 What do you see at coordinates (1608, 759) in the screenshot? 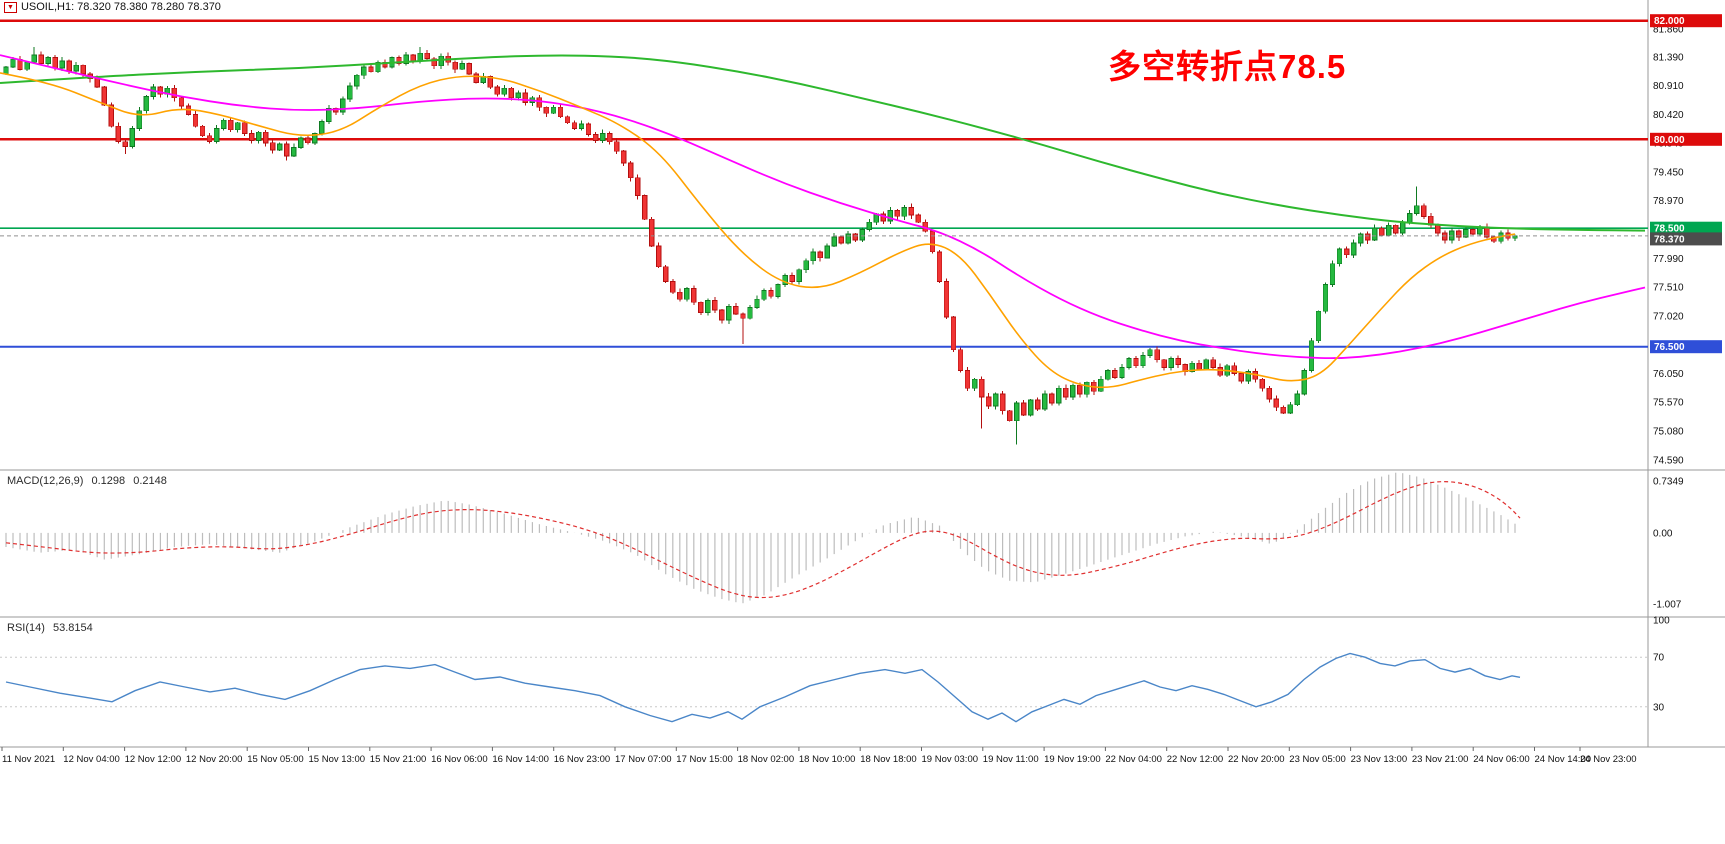
I see `time-axis-label: 24 Nov 23:00` at bounding box center [1608, 759].